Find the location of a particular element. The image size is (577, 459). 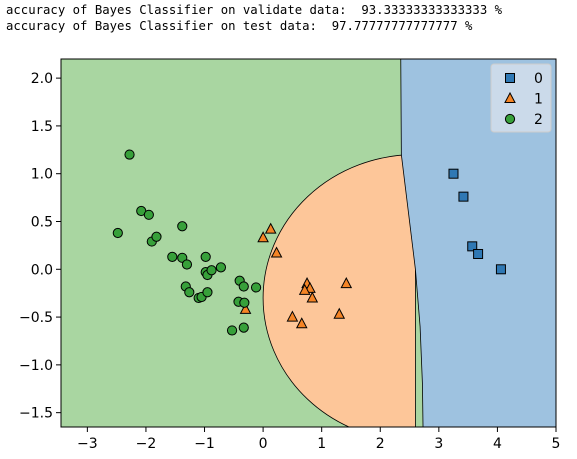

y-tick-label: −1.0 is located at coordinates (36, 366).